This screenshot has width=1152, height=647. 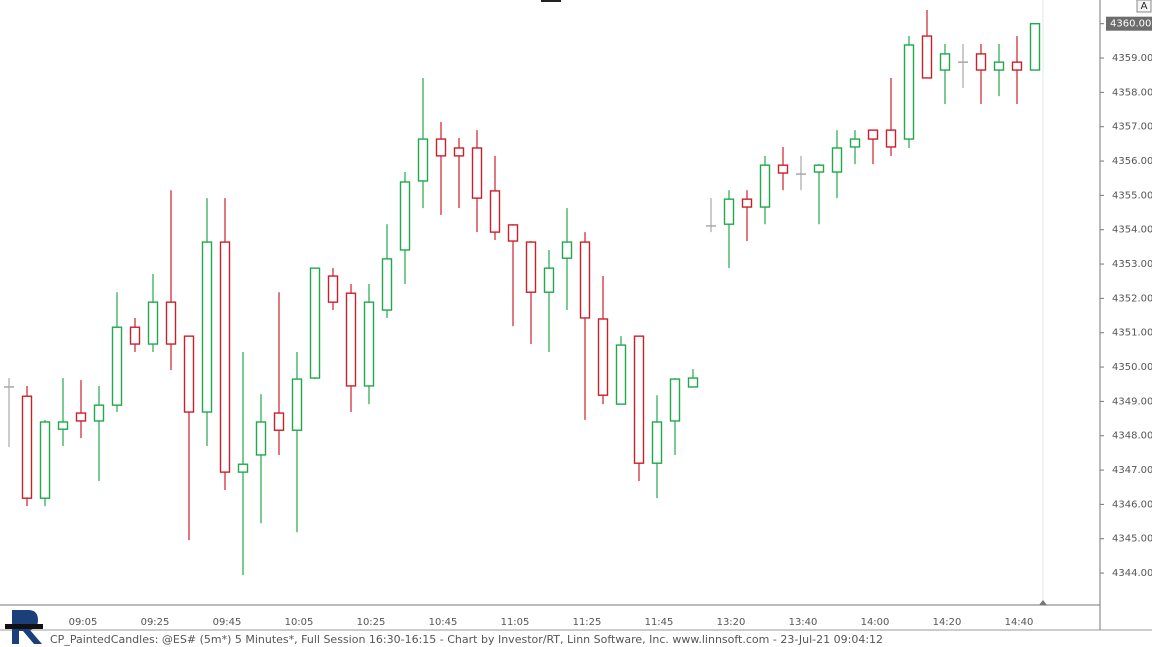 What do you see at coordinates (227, 622) in the screenshot?
I see `x-tick-label: 09:45` at bounding box center [227, 622].